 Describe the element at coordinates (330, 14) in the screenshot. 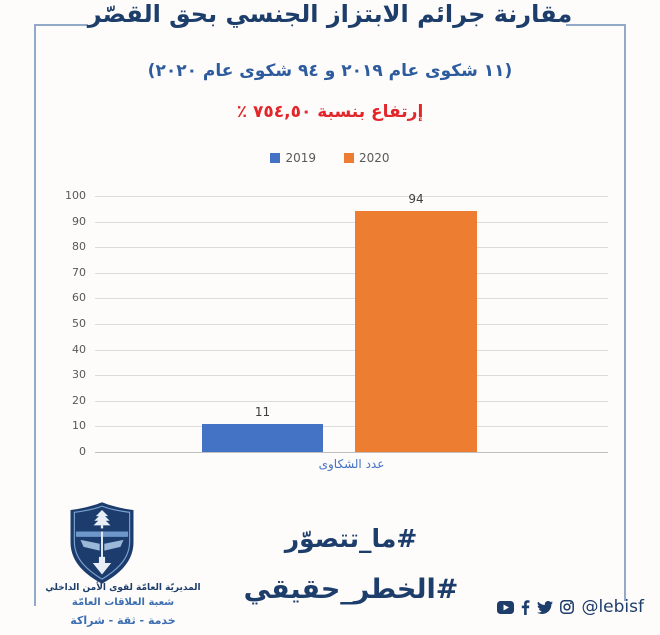

I see `page-title: مقارنة جرائم الابتزاز الجنسي بحق القصّر` at that location.